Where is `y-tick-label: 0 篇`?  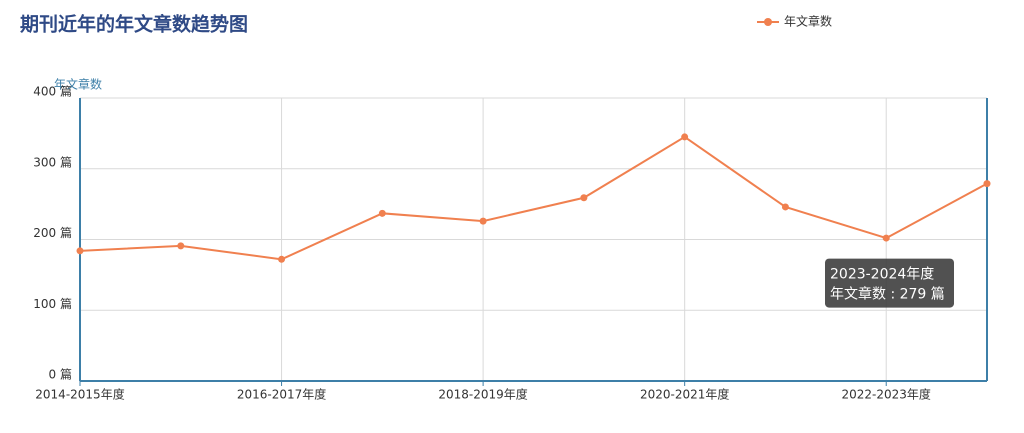 y-tick-label: 0 篇 is located at coordinates (60, 374).